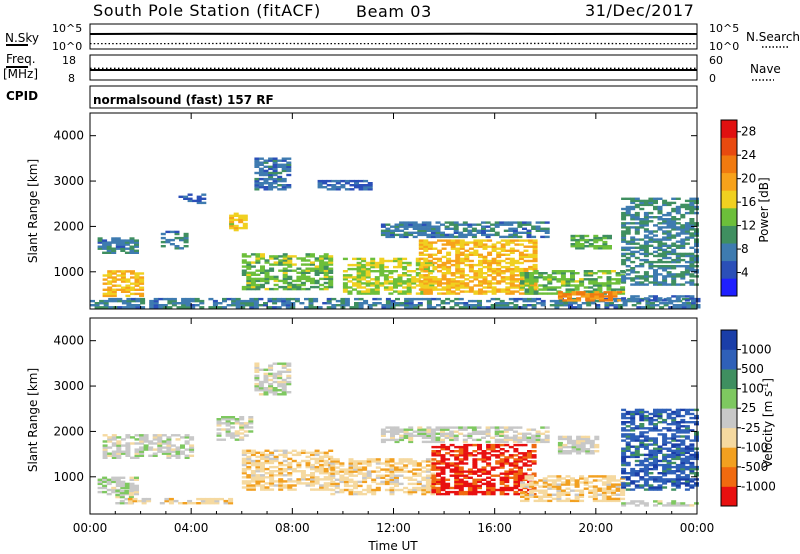 The width and height of the screenshot is (800, 554). Describe the element at coordinates (393, 36) in the screenshot. I see `noise-panel-frame` at that location.